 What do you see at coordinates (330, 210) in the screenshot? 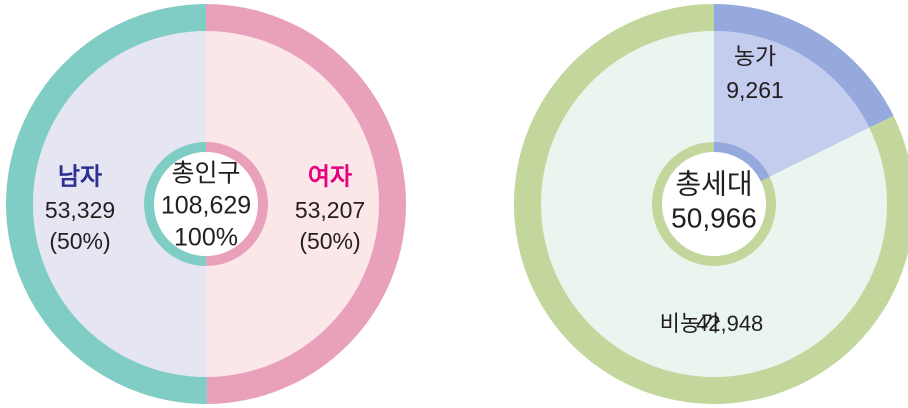
I see `value-label: 53,207` at bounding box center [330, 210].